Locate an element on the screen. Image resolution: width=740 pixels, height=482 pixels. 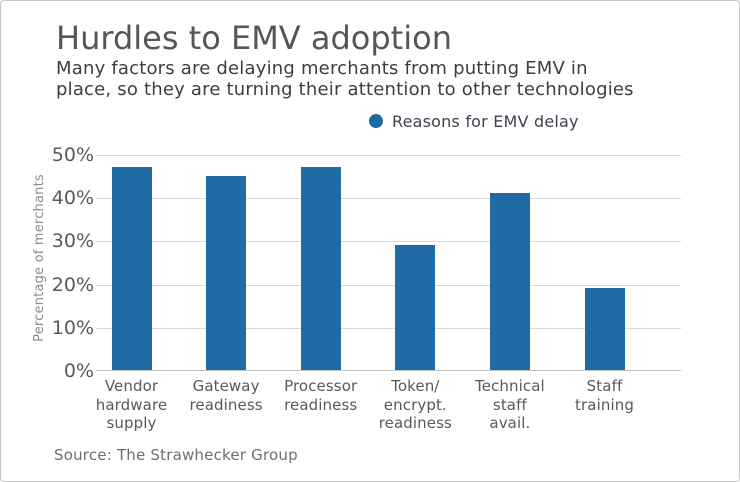
x-axis-label-line: avail. is located at coordinates (510, 423).